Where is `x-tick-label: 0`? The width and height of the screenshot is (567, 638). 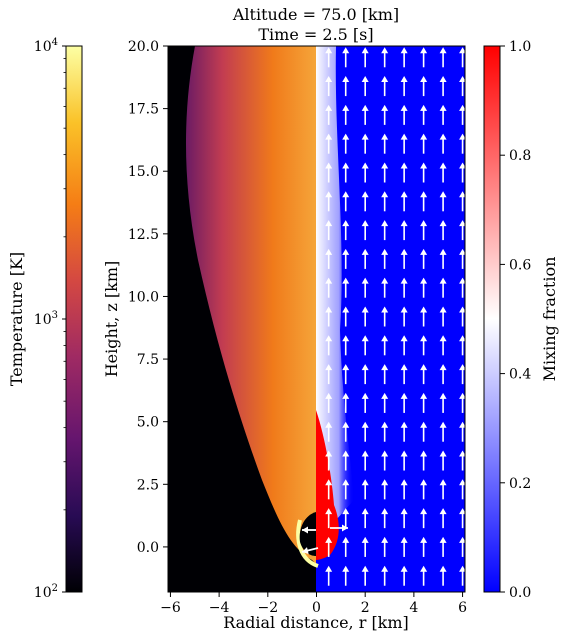
x-tick-label: 0 is located at coordinates (316, 608).